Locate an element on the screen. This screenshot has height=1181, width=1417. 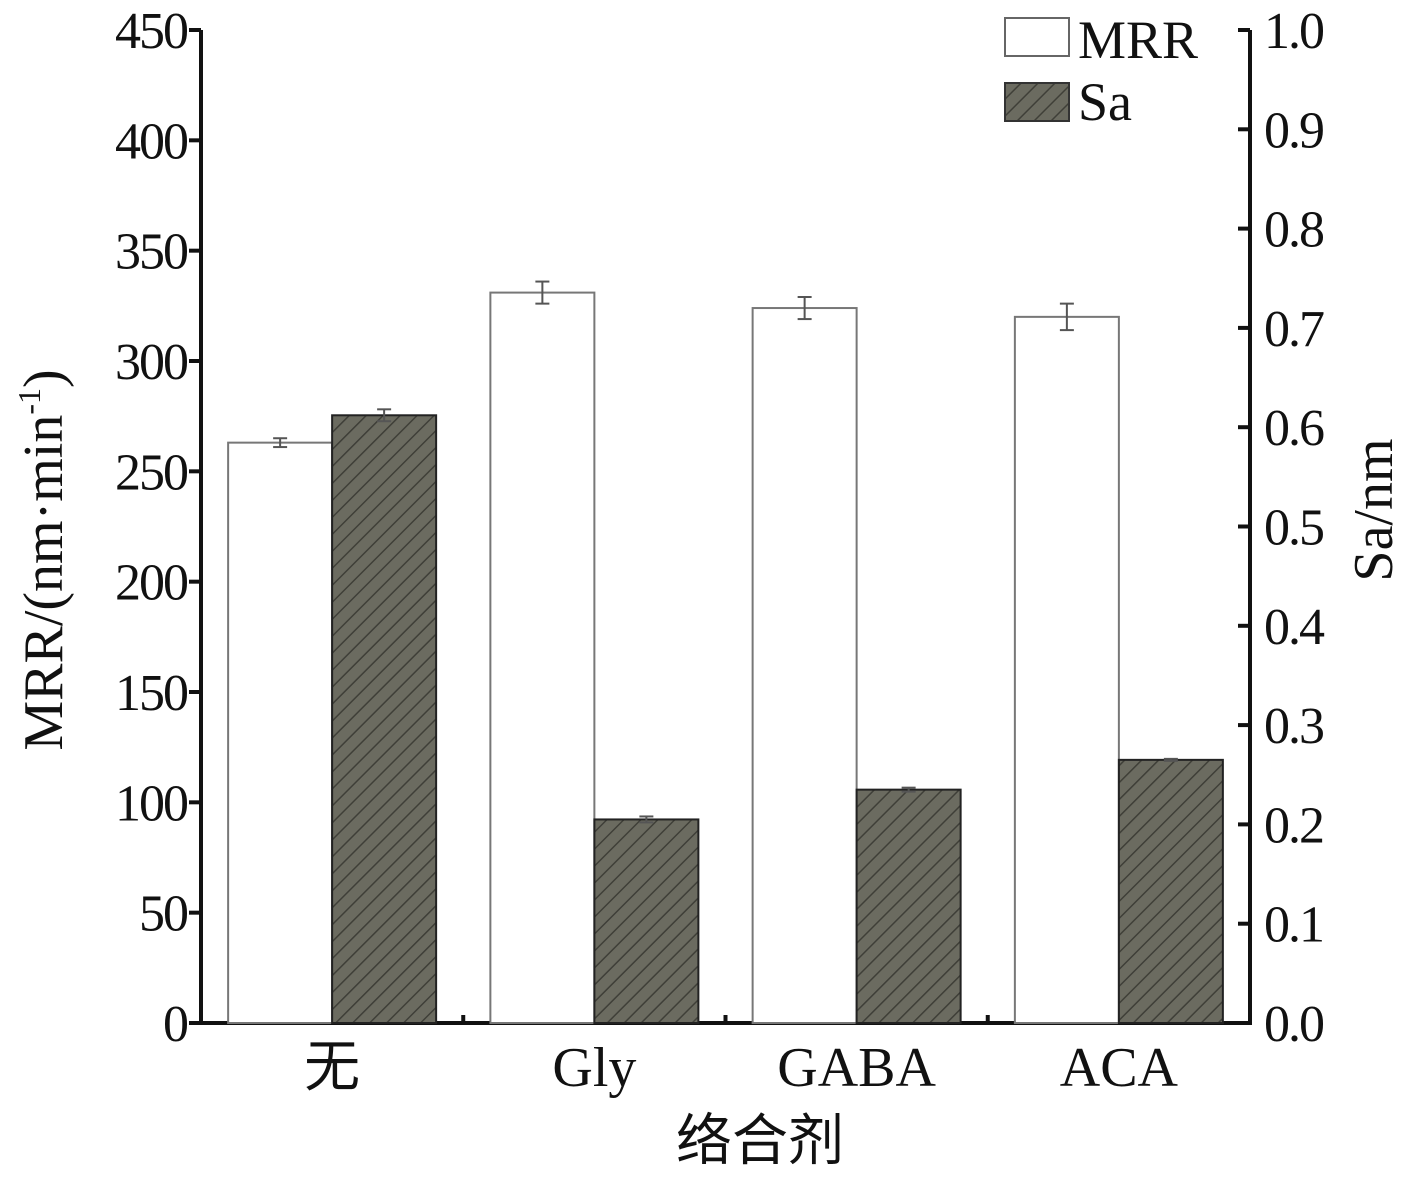
right-tick-label: 0.9 is located at coordinates (1293, 130).